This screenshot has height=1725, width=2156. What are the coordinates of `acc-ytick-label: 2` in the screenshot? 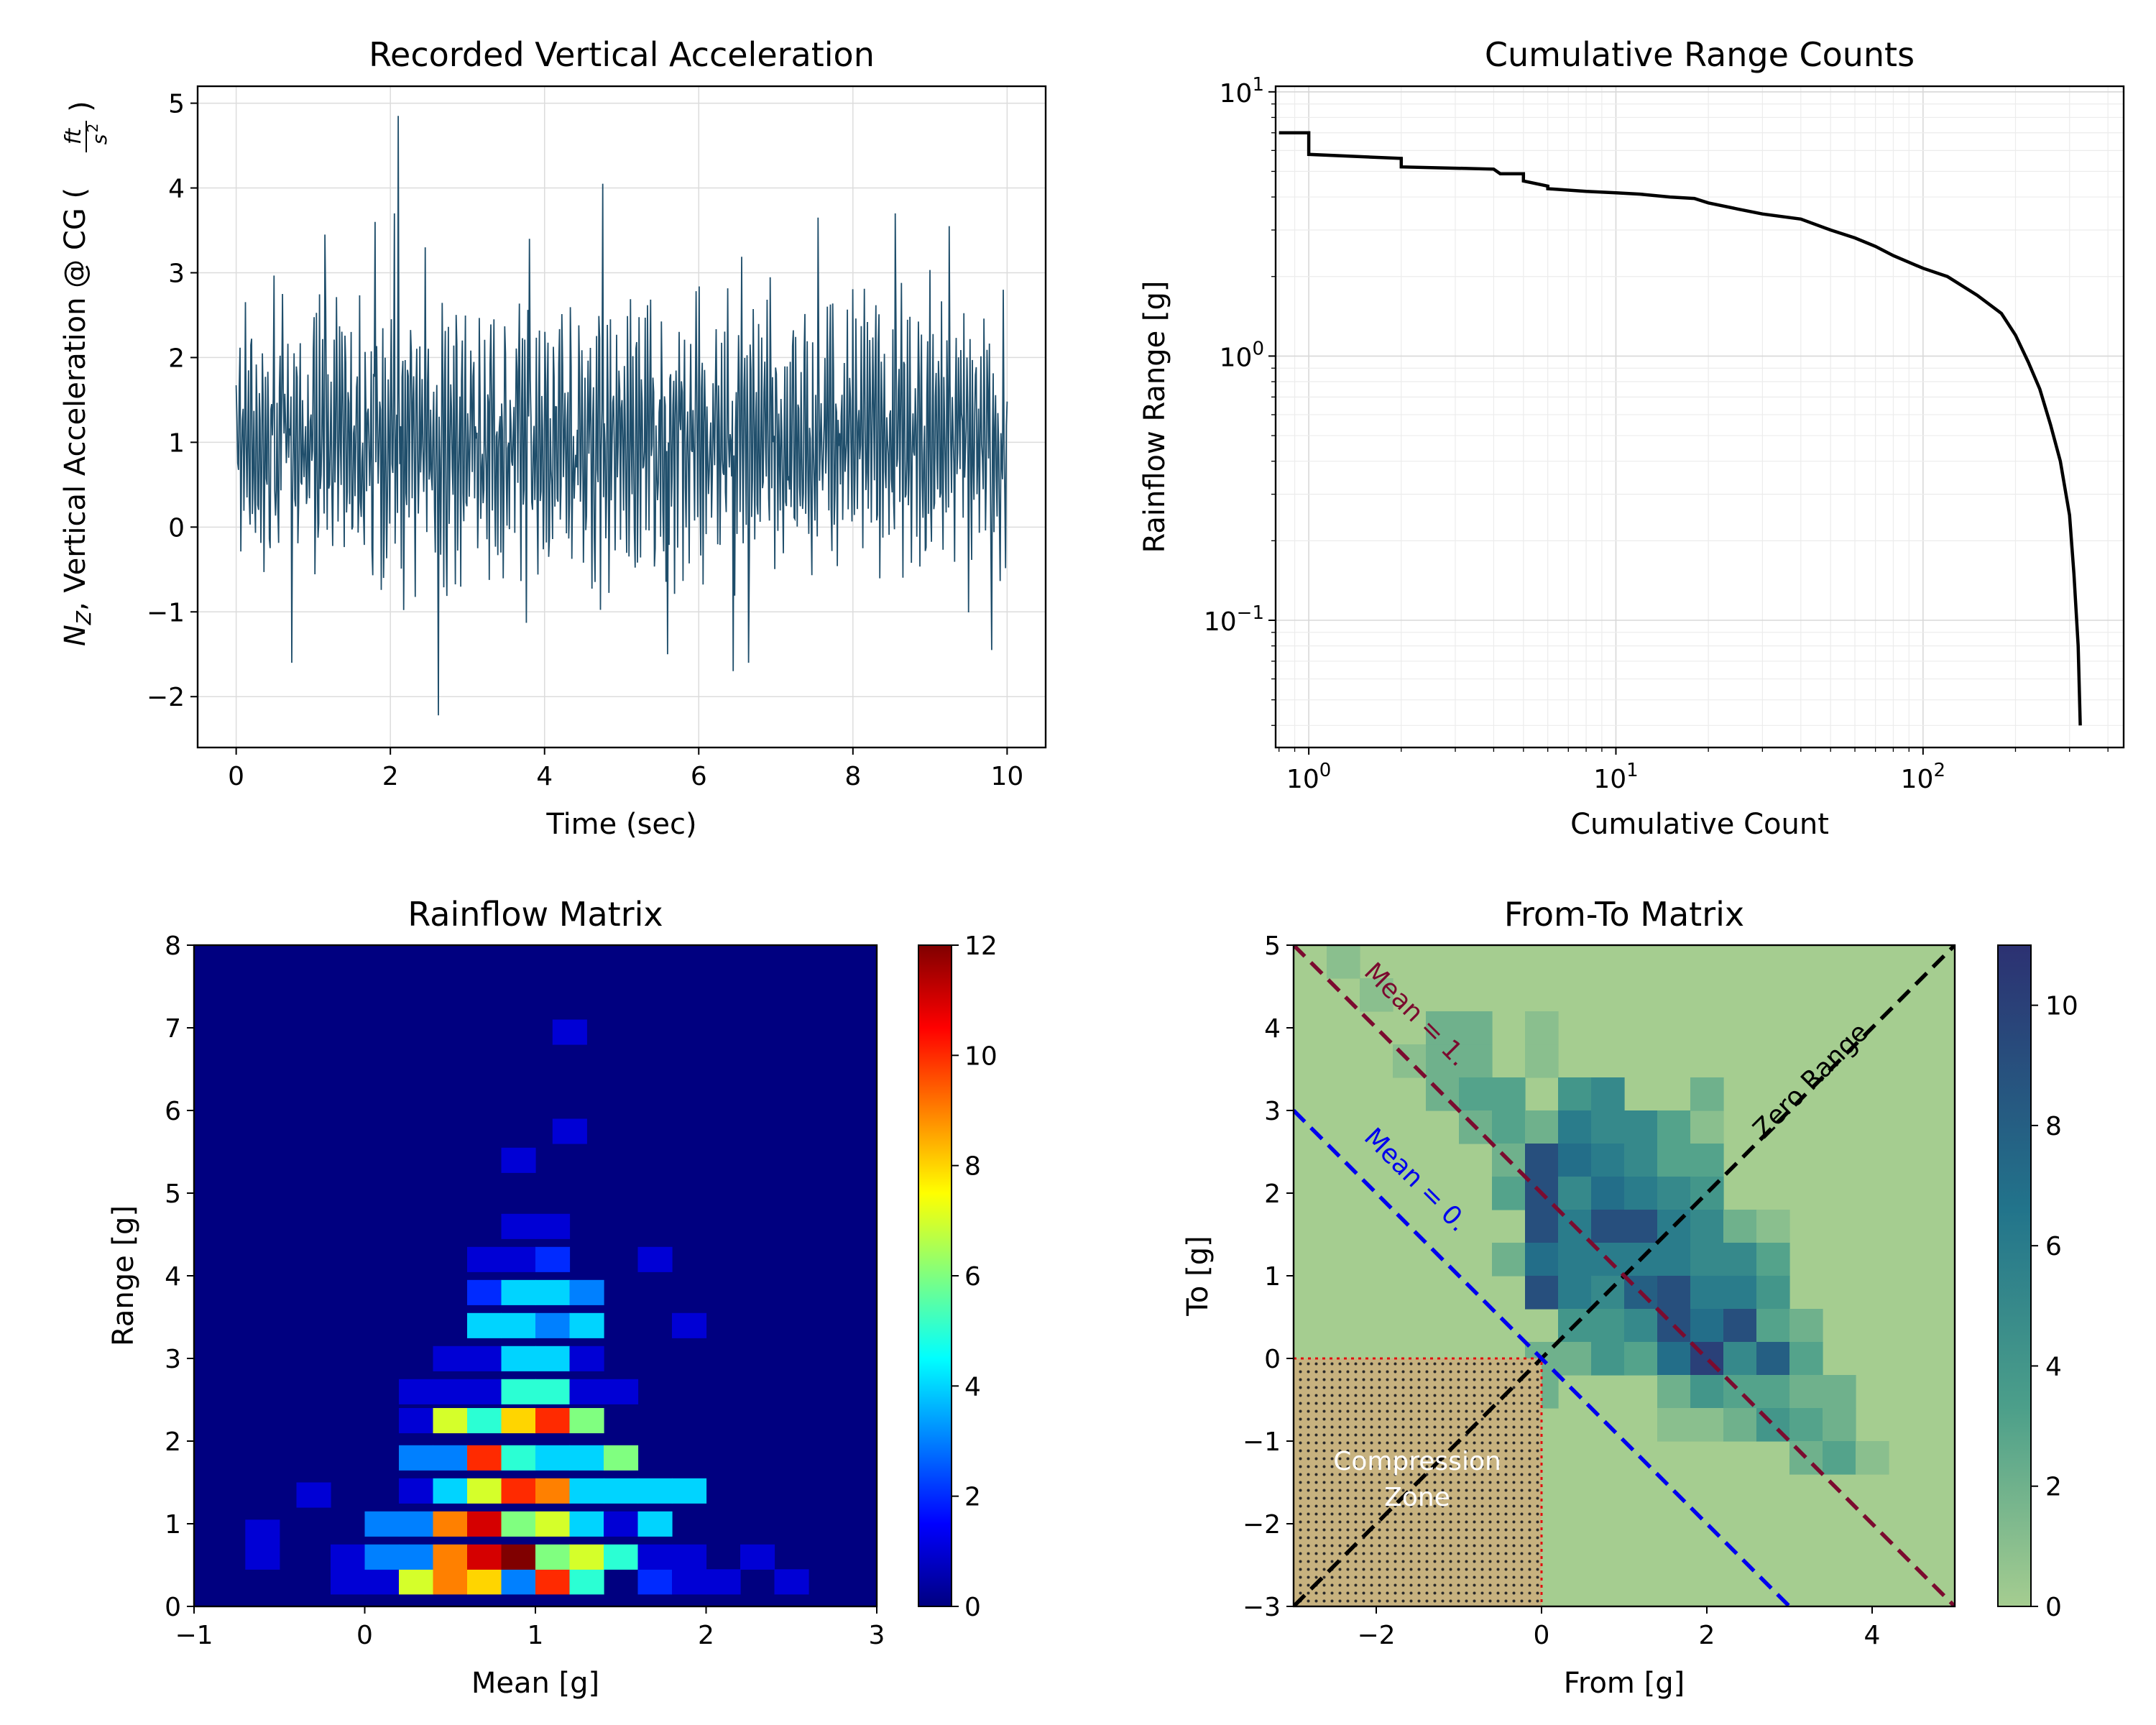 It's located at (177, 358).